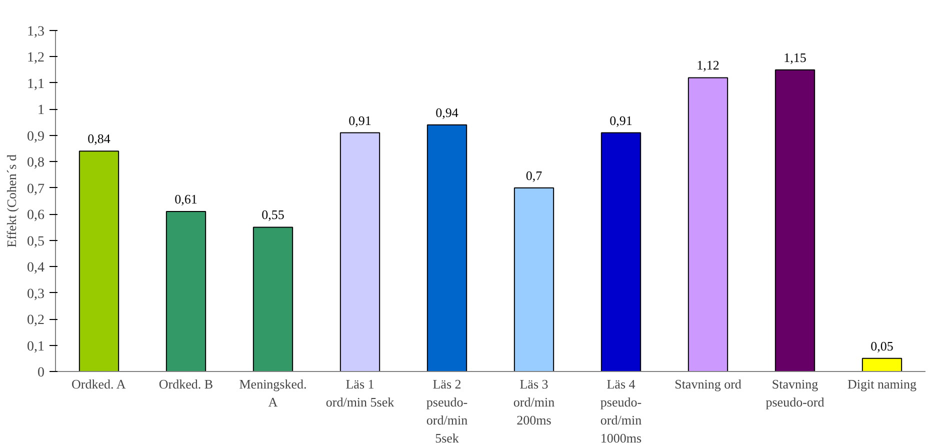 The image size is (945, 448). What do you see at coordinates (35, 346) in the screenshot?
I see `y-tick-label: 0,1` at bounding box center [35, 346].